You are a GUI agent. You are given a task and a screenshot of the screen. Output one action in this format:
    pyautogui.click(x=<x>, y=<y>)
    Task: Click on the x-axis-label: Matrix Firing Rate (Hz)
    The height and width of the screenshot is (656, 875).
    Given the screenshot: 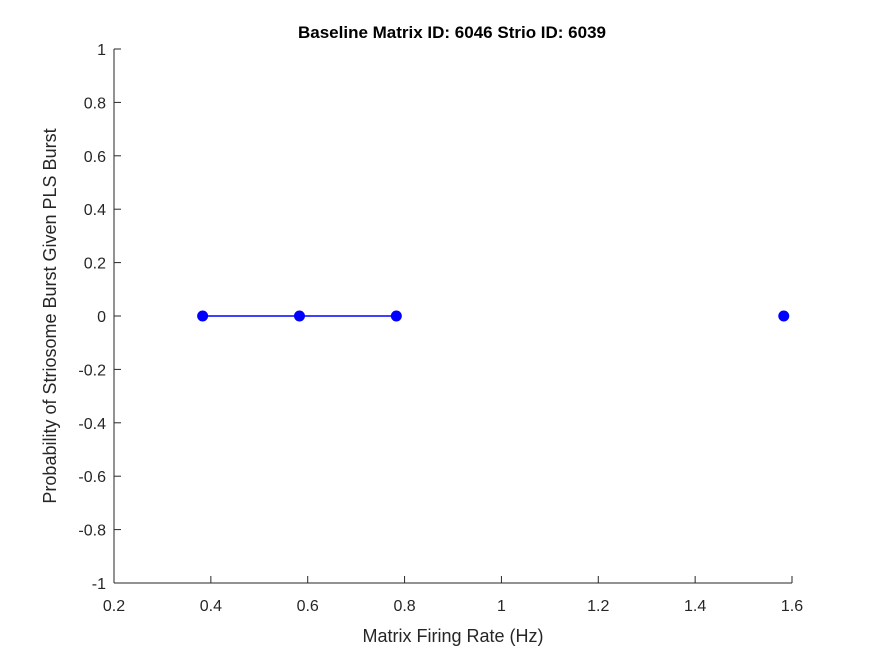 What is the action you would take?
    pyautogui.click(x=452, y=636)
    